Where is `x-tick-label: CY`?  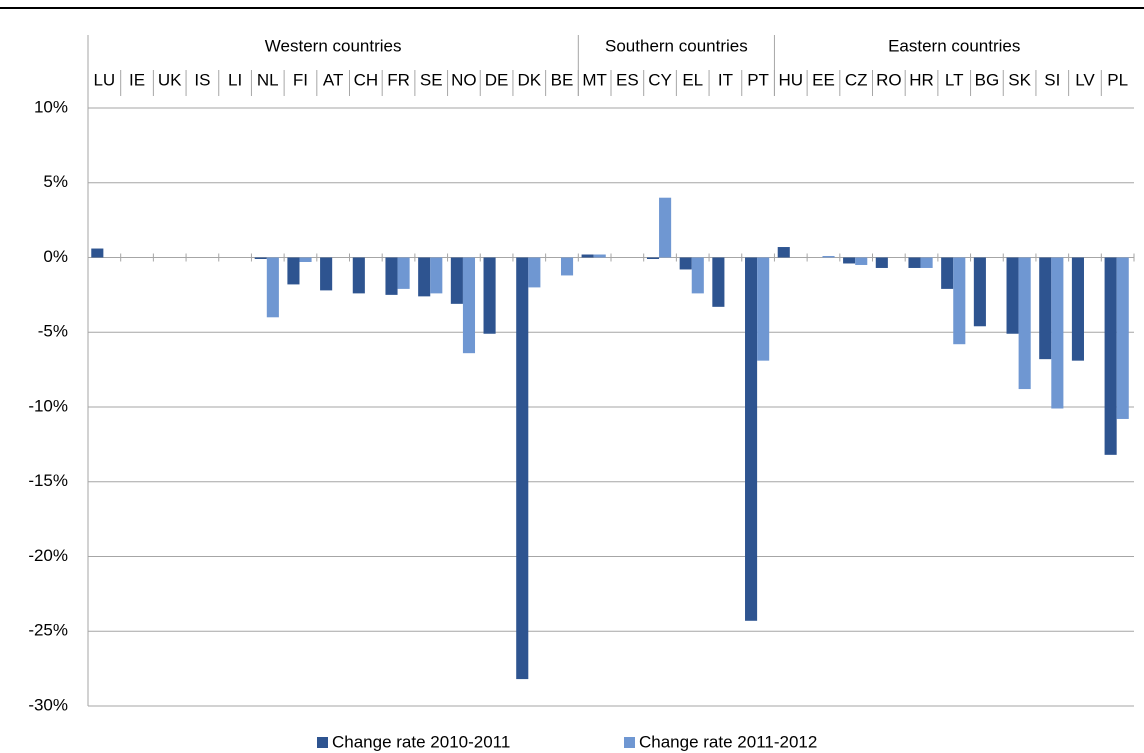 x-tick-label: CY is located at coordinates (660, 79).